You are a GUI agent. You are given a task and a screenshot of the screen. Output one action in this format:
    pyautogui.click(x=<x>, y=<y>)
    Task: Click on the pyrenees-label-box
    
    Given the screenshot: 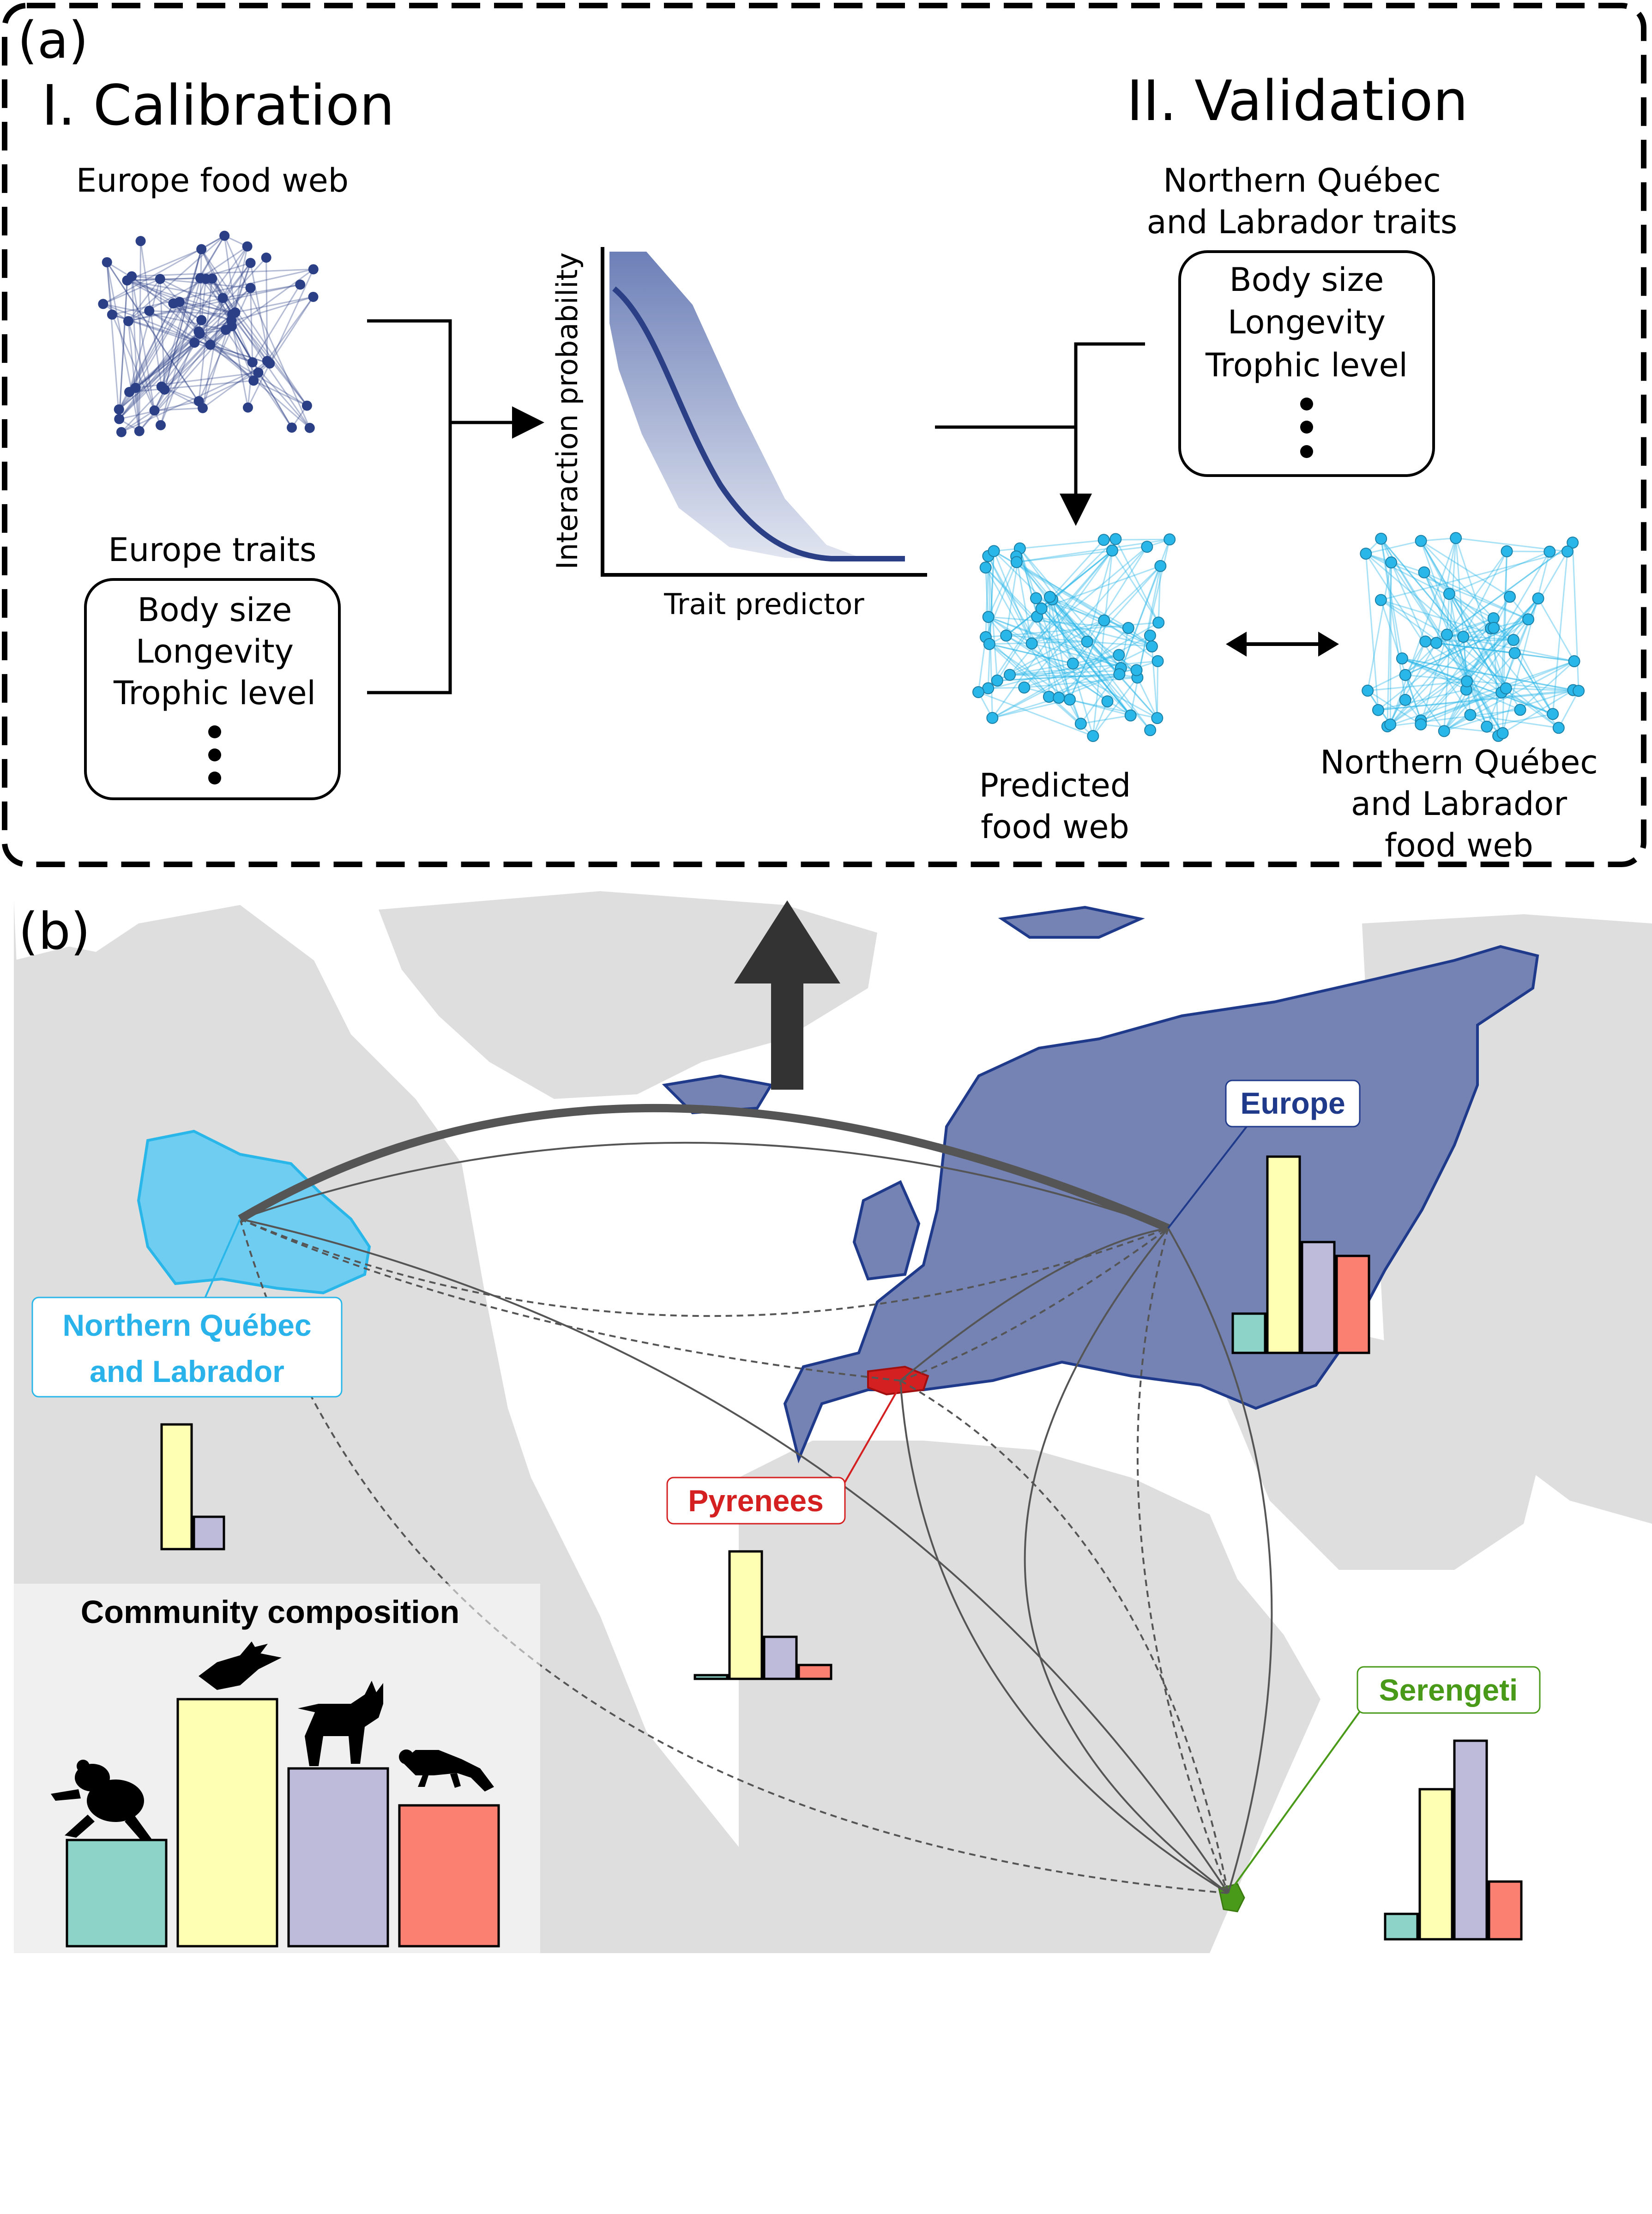 What is the action you would take?
    pyautogui.click(x=756, y=1501)
    